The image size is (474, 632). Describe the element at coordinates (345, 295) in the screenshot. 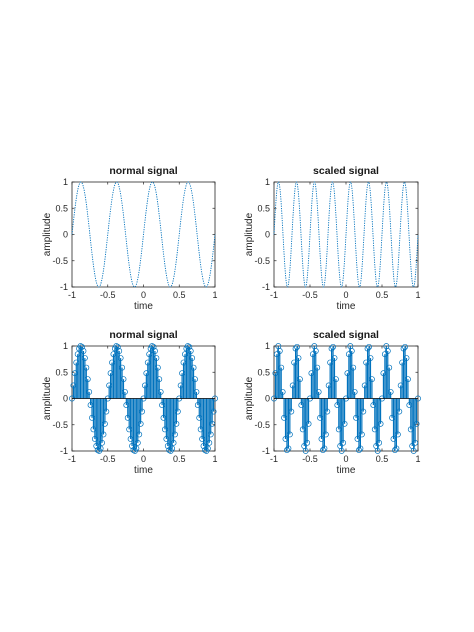

I see `x-tick-label: 0` at that location.